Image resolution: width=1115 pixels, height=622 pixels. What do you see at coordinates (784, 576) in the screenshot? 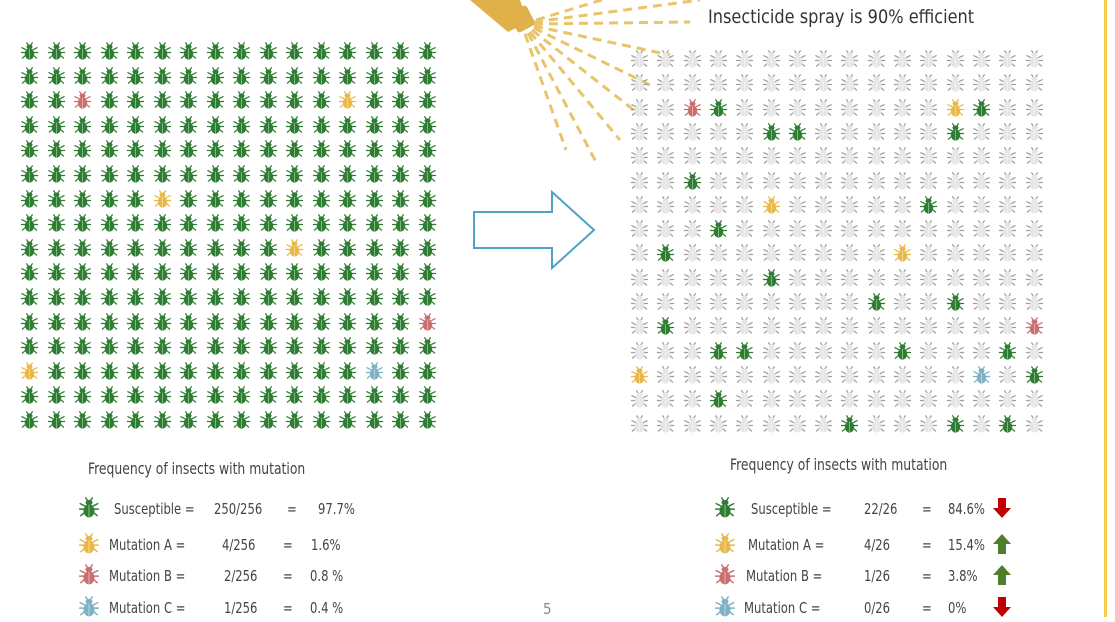
I see `row-label: Mutation B =` at bounding box center [784, 576].